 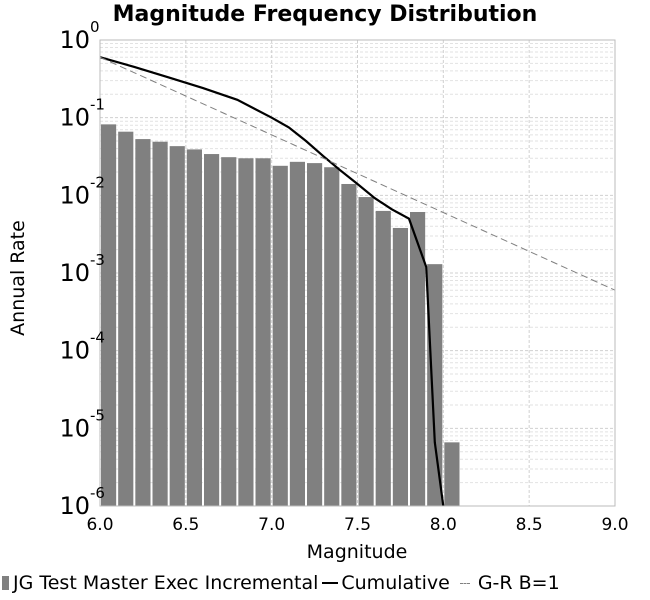 What do you see at coordinates (166, 583) in the screenshot?
I see `legend-label-incremental: JG Test Master Exec Incremental` at bounding box center [166, 583].